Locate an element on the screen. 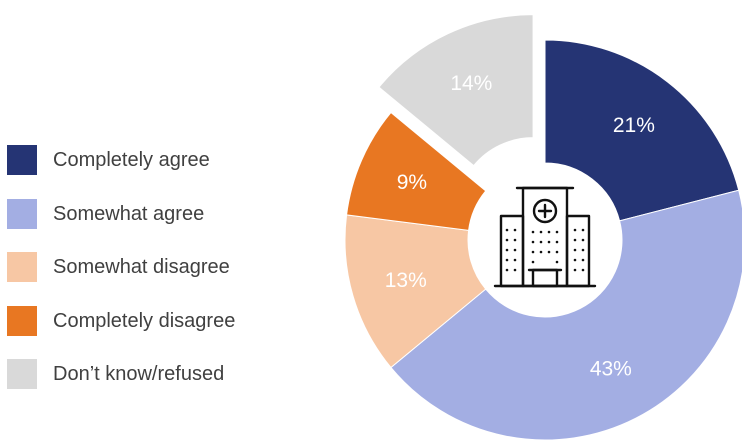  legend-item-somewhat-agree: Somewhat agree is located at coordinates (157, 225).